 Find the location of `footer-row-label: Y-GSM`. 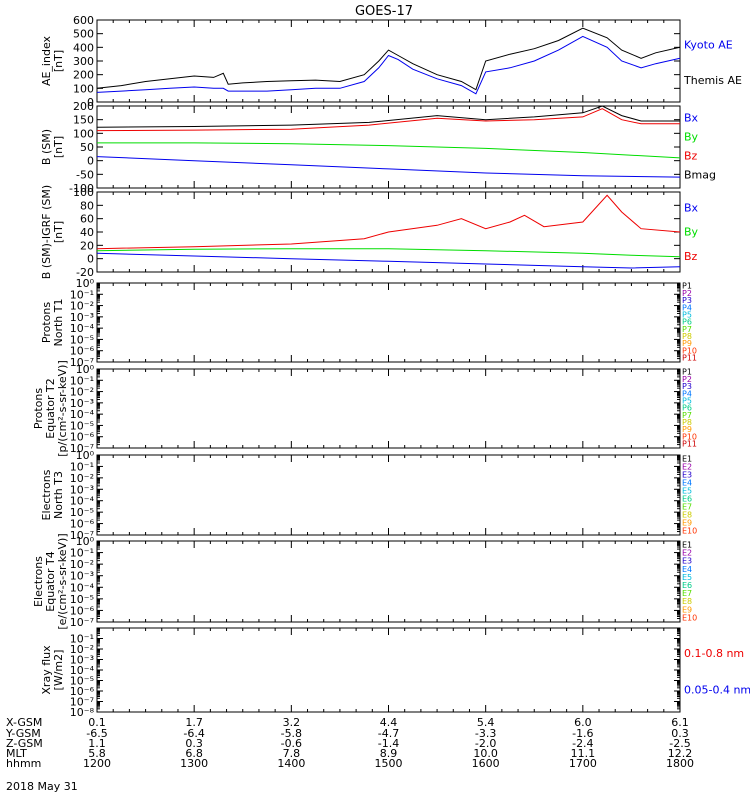

footer-row-label: Y-GSM is located at coordinates (23, 733).